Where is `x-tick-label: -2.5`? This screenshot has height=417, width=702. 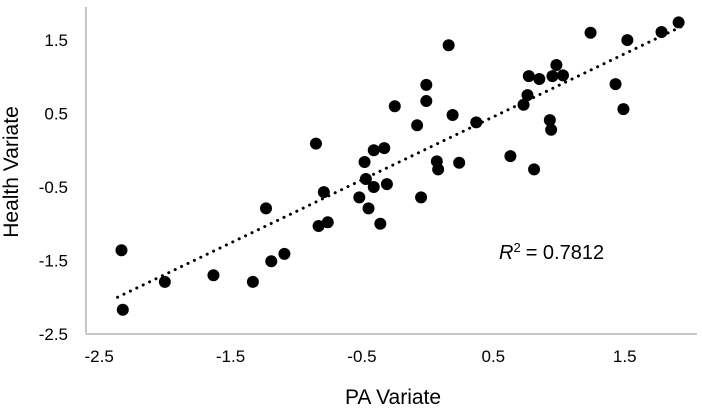
x-tick-label: -2.5 is located at coordinates (98, 356).